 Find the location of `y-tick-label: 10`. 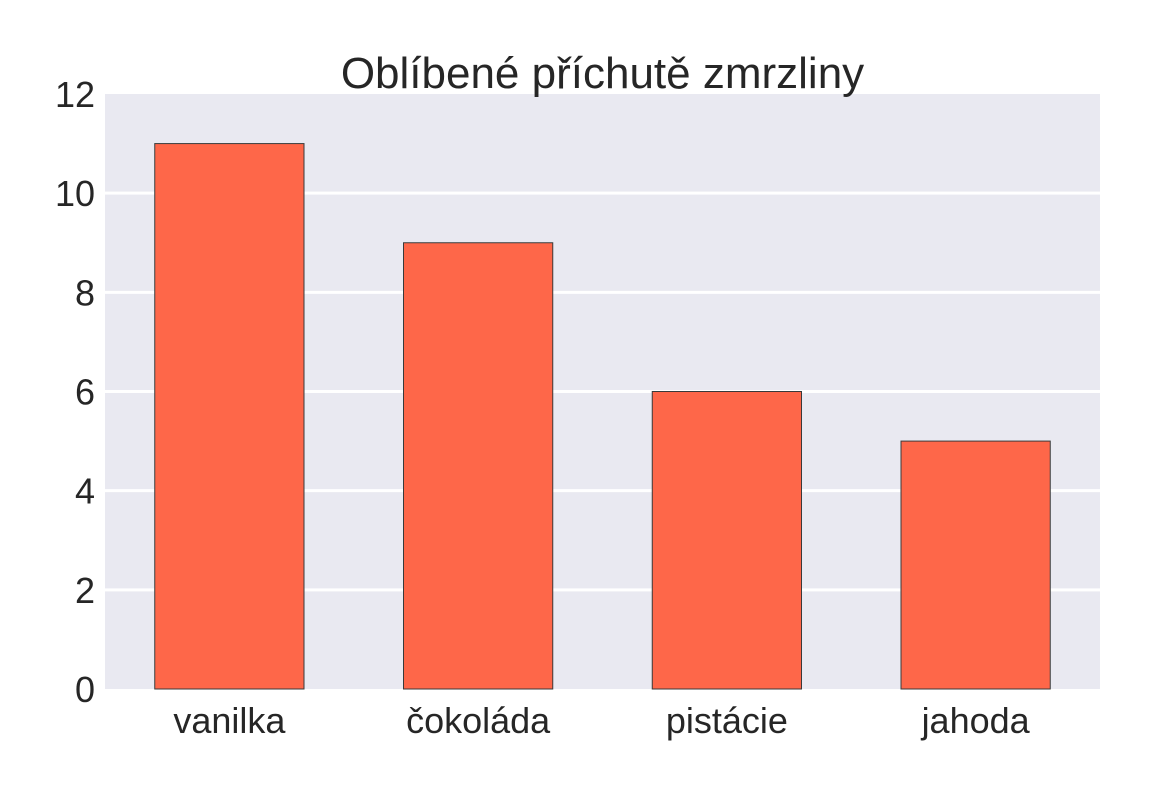

y-tick-label: 10 is located at coordinates (75, 193).